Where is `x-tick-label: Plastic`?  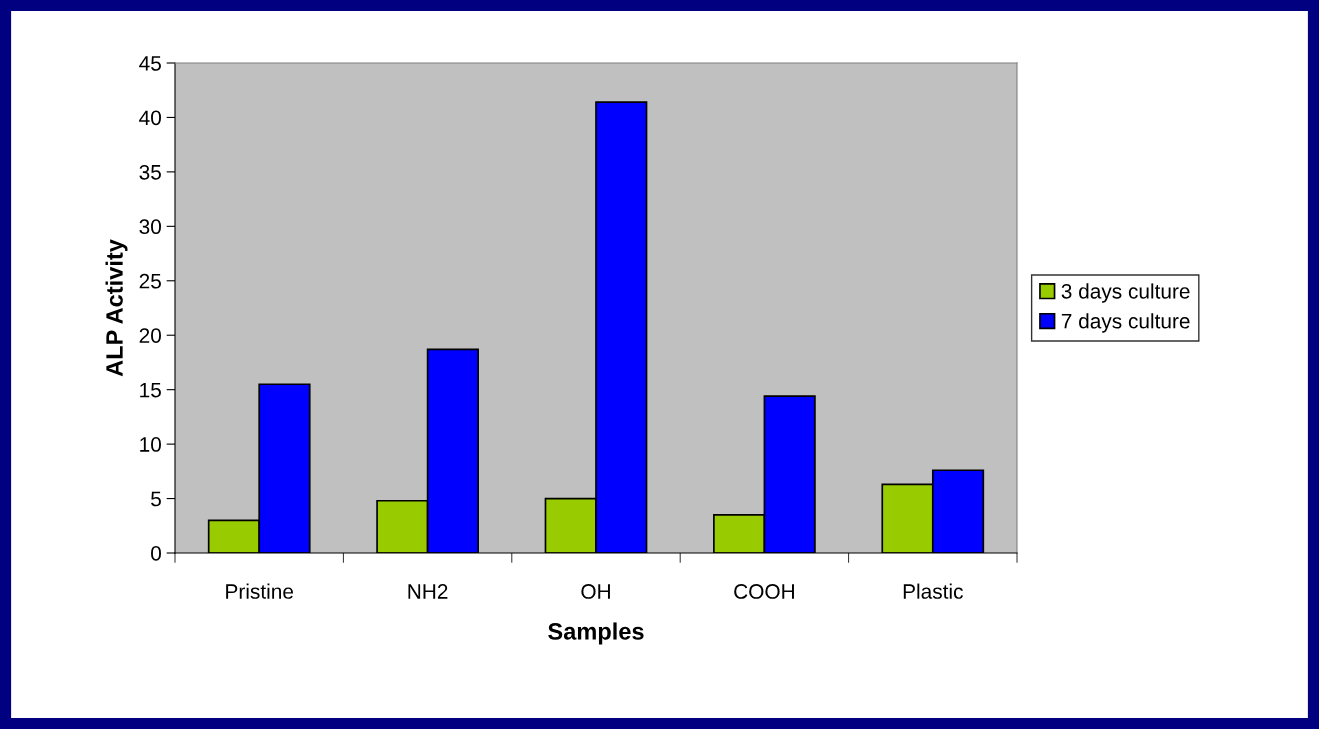 x-tick-label: Plastic is located at coordinates (933, 591).